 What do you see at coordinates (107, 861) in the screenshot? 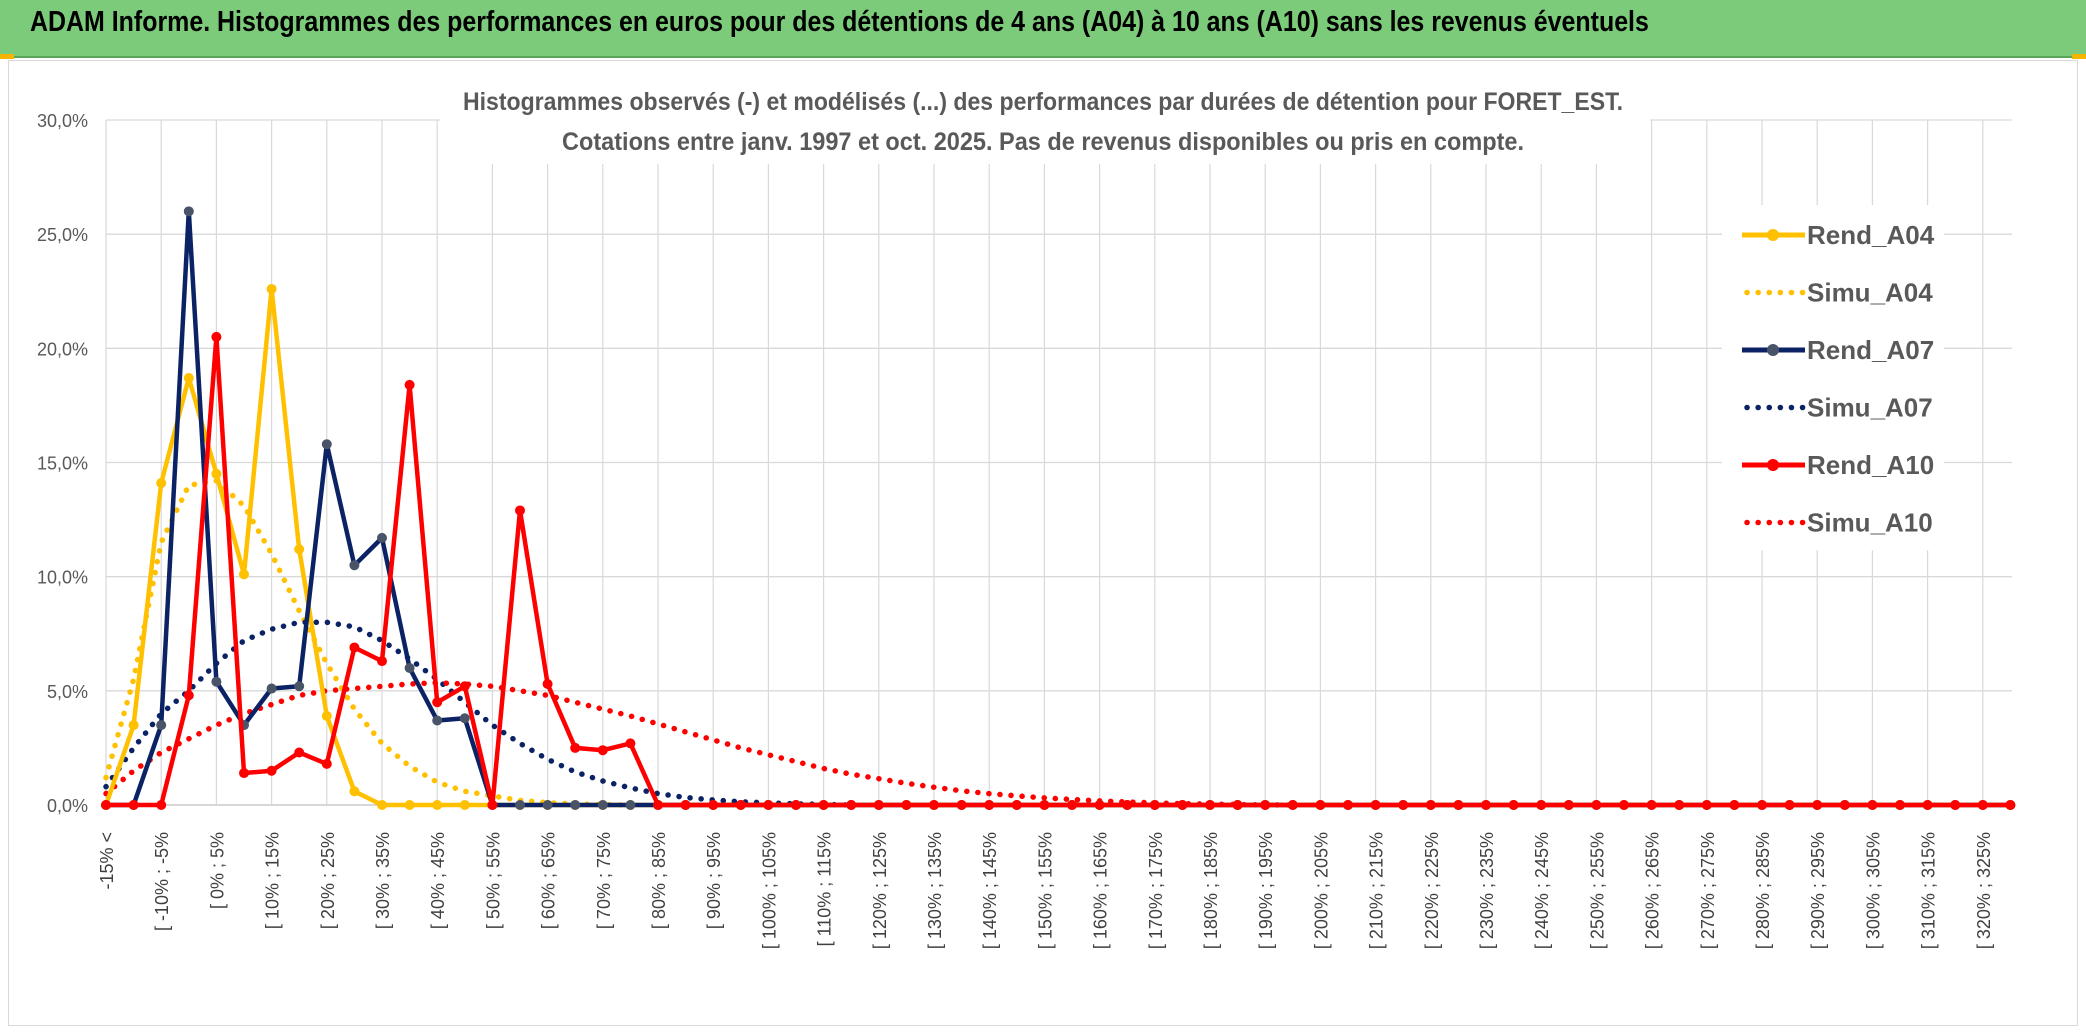
I see `x-tick-label: -15% <` at bounding box center [107, 861].